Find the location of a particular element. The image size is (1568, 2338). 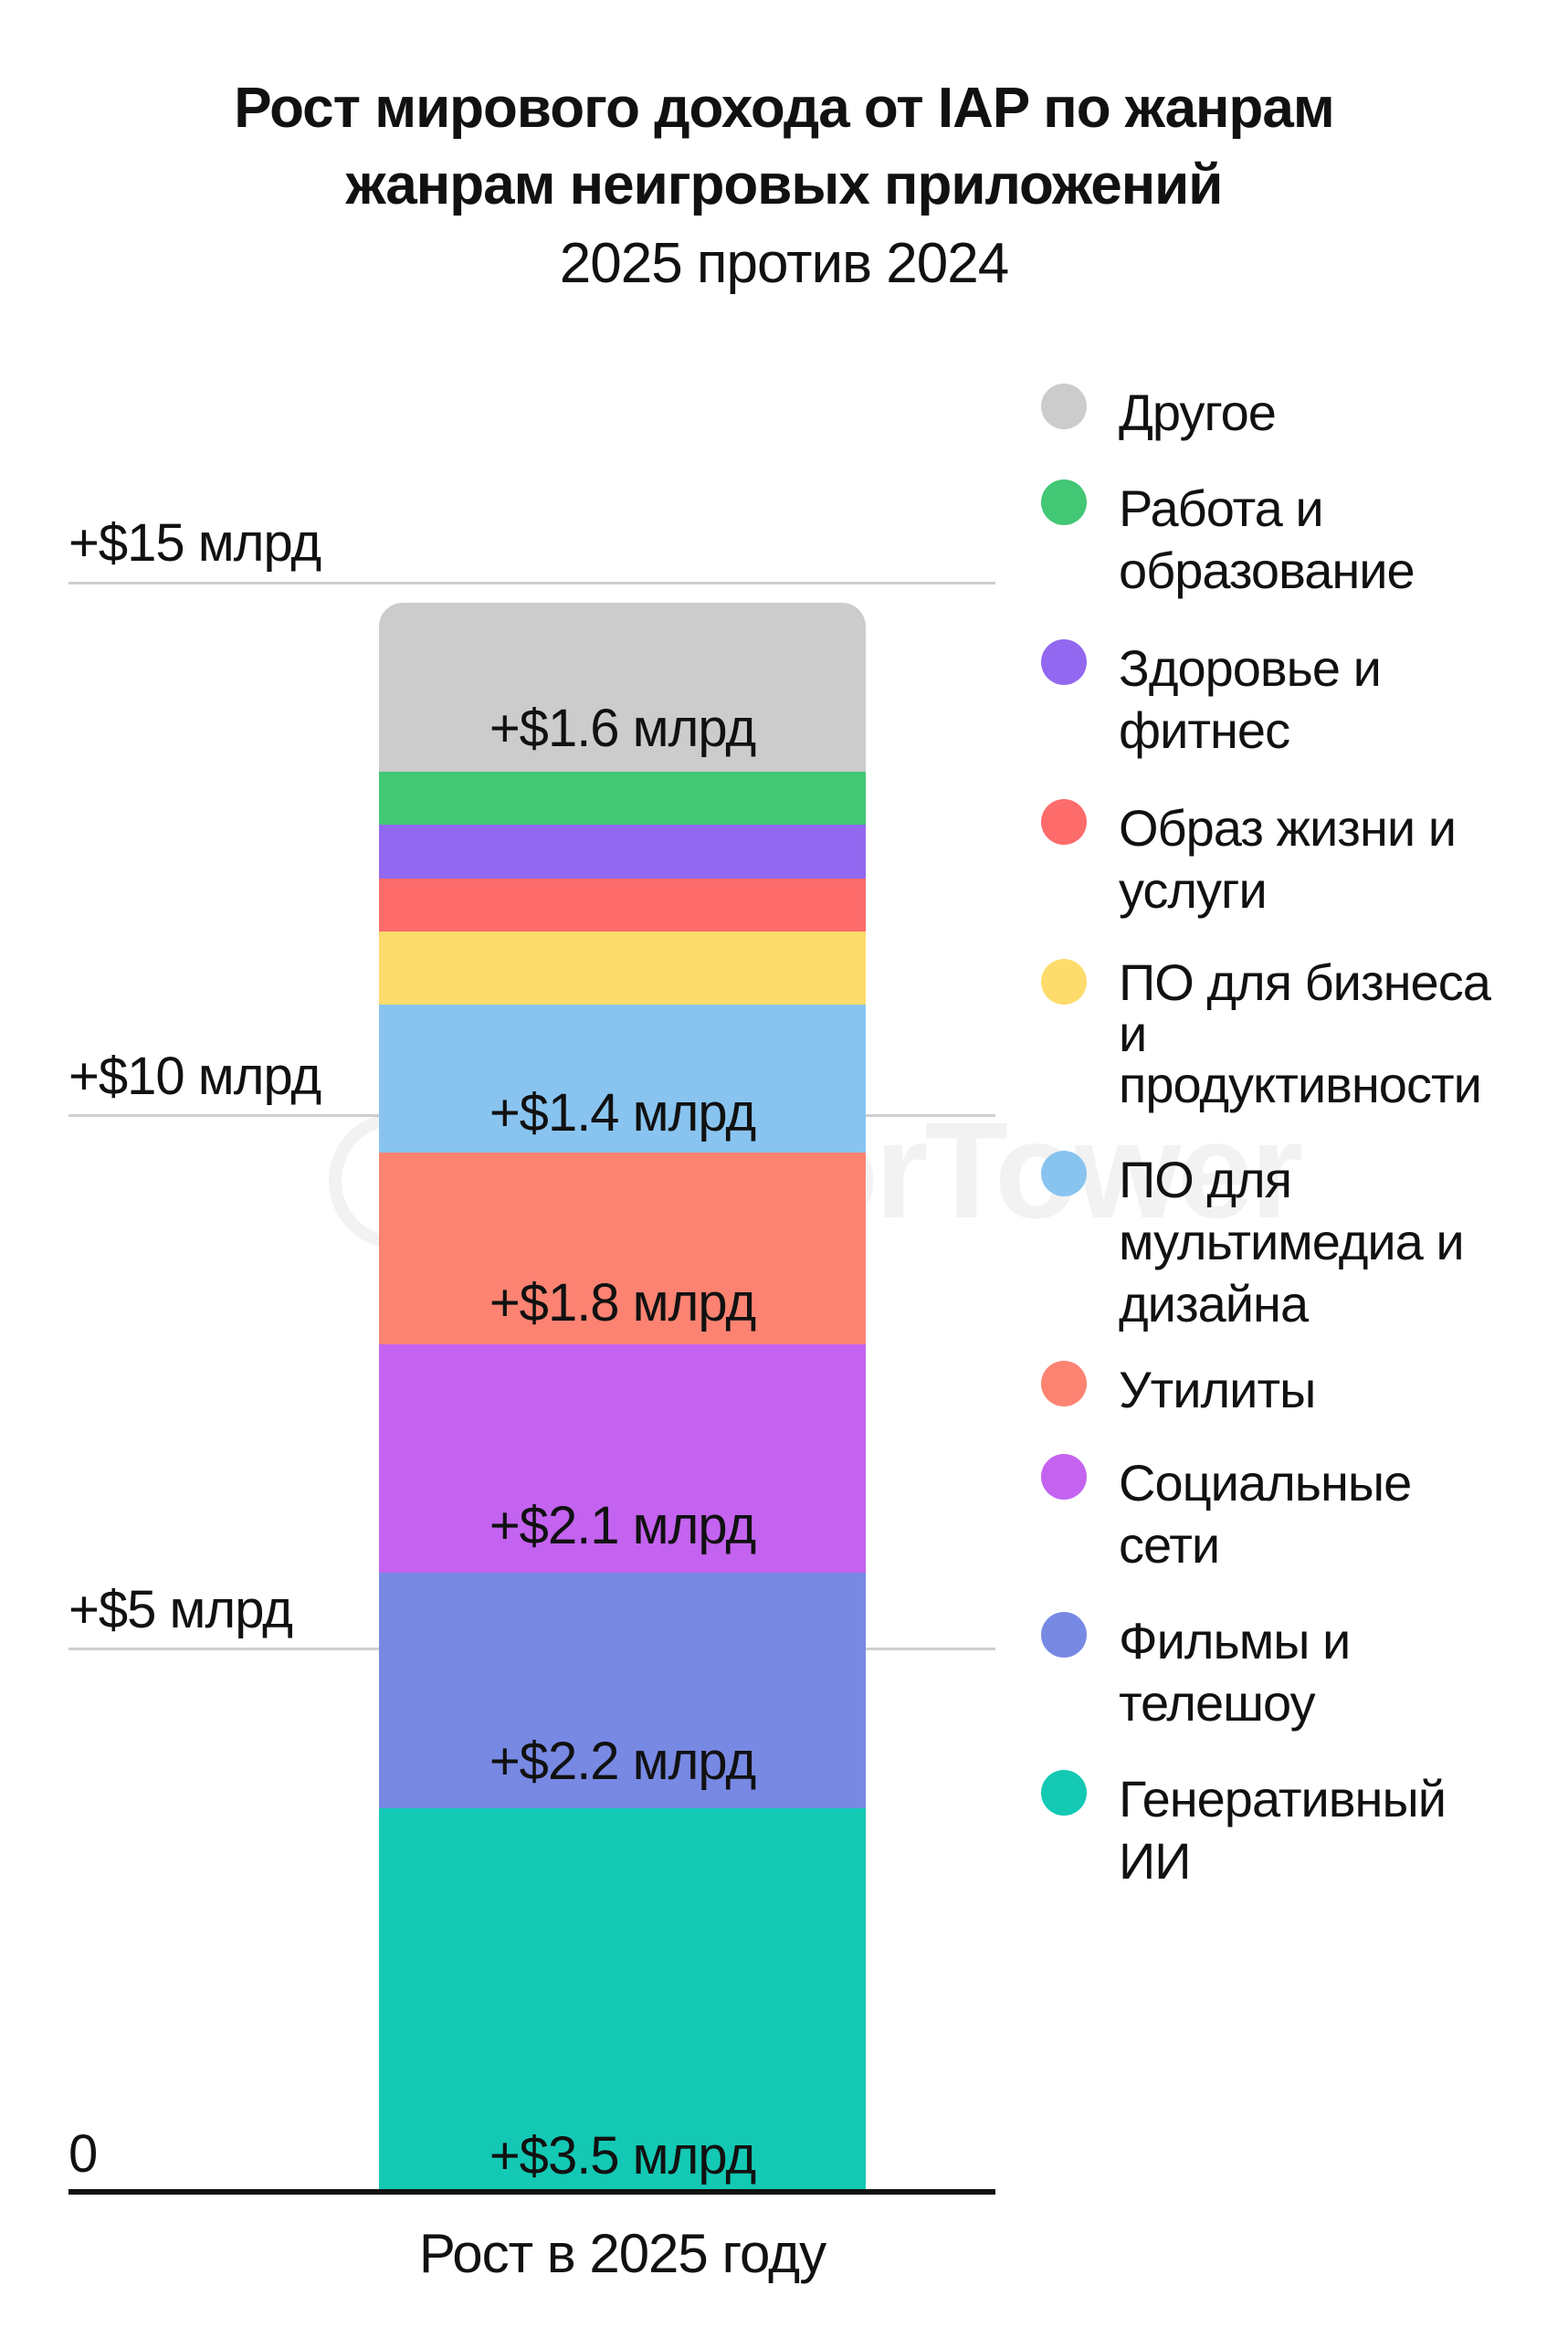

segment-value-label: +$1.4 млрд is located at coordinates (622, 1113).